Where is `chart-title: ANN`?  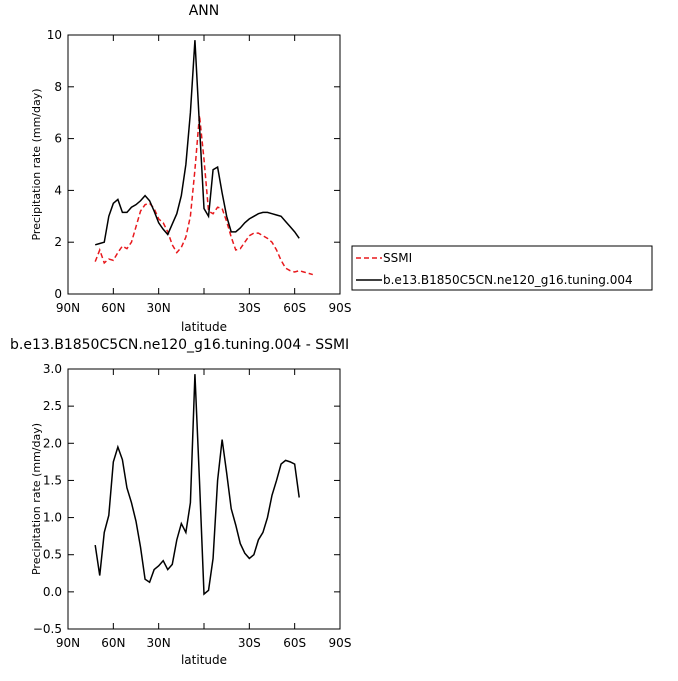 chart-title: ANN is located at coordinates (204, 11).